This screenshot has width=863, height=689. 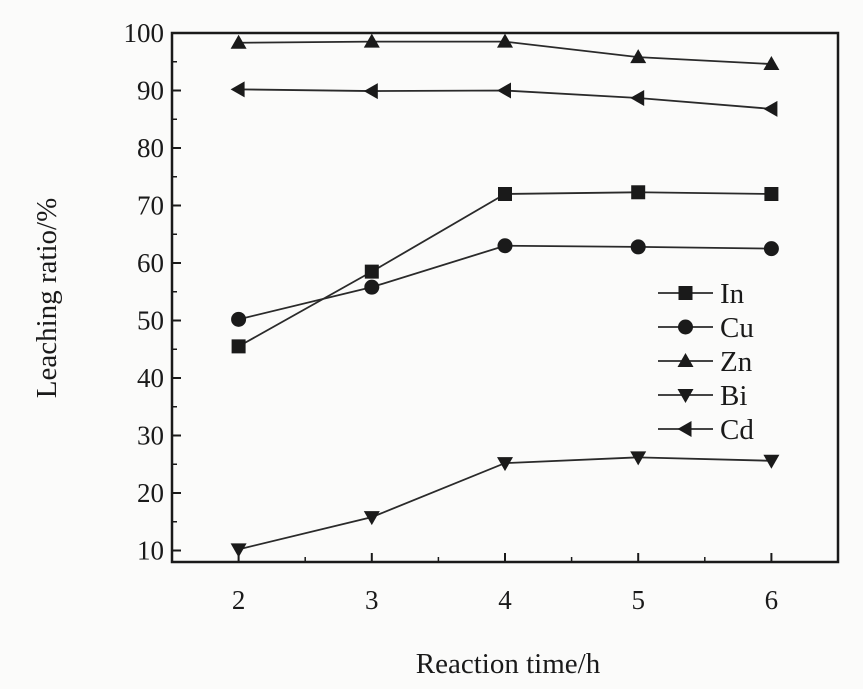 What do you see at coordinates (150, 91) in the screenshot?
I see `y-tick-label: 90` at bounding box center [150, 91].